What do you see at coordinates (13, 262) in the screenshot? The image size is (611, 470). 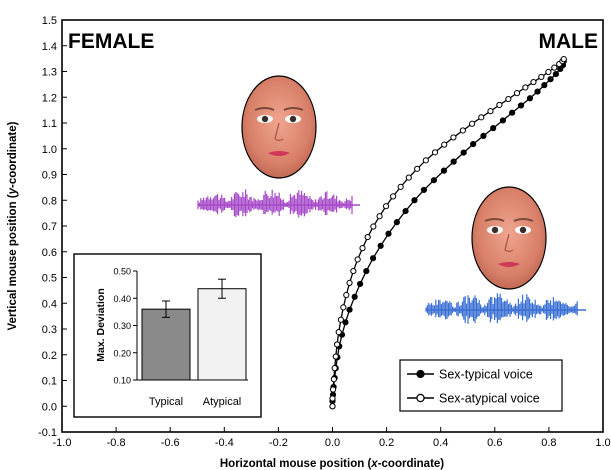 I see `y-axis-title-part-1: Vertical mouse position (` at bounding box center [13, 262].